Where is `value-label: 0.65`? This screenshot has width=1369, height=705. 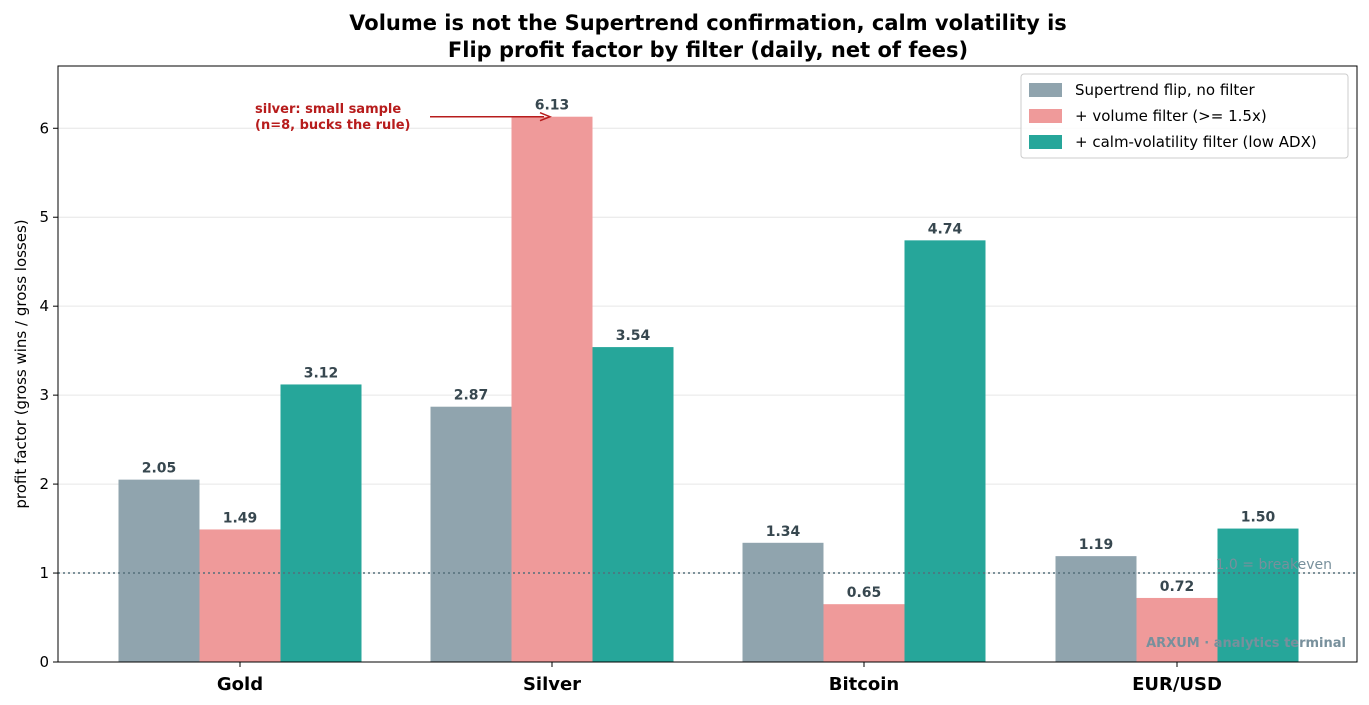
value-label: 0.65 is located at coordinates (864, 593).